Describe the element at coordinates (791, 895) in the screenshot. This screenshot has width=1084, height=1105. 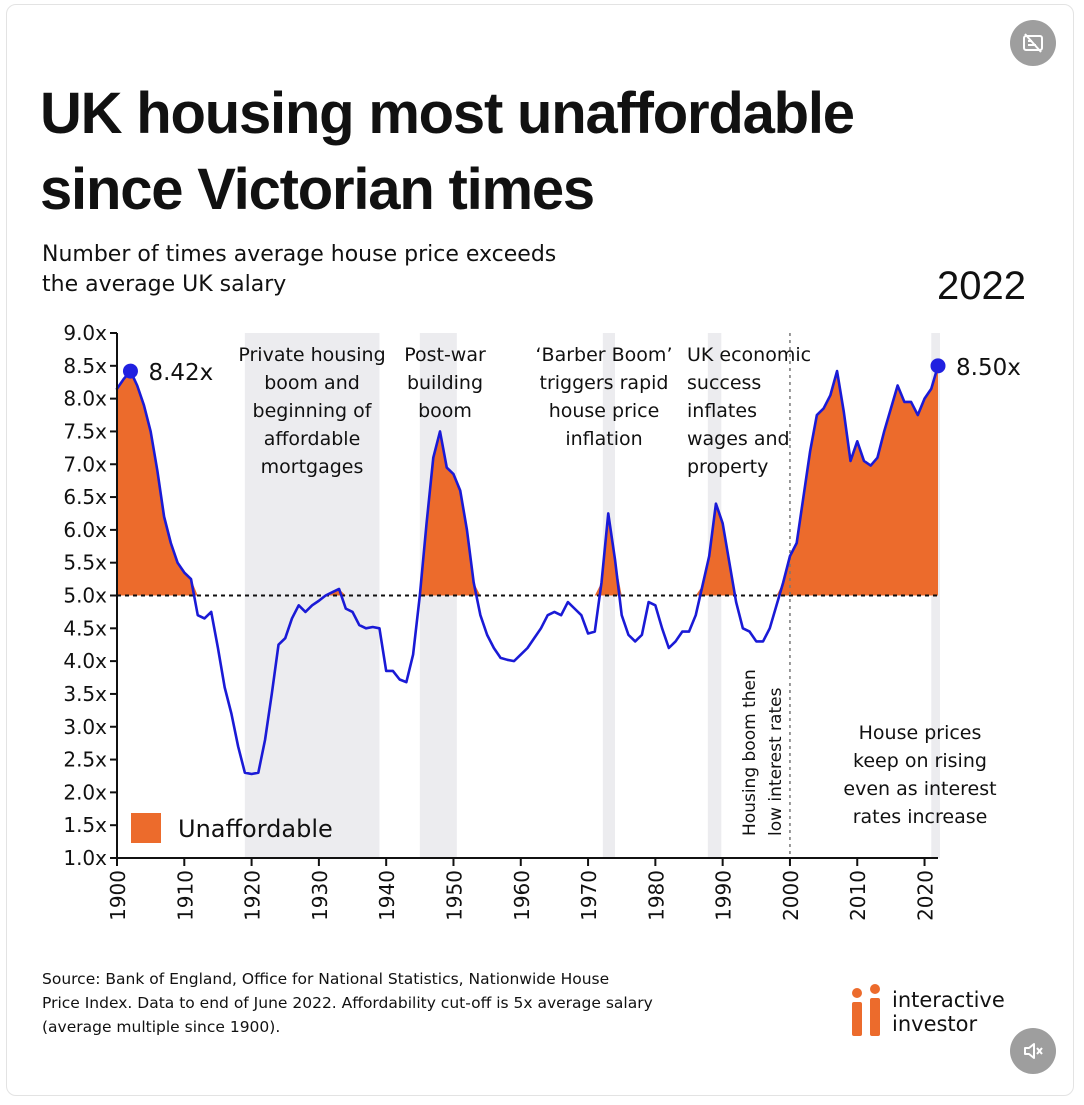
I see `x-tick-label: 2000` at that location.